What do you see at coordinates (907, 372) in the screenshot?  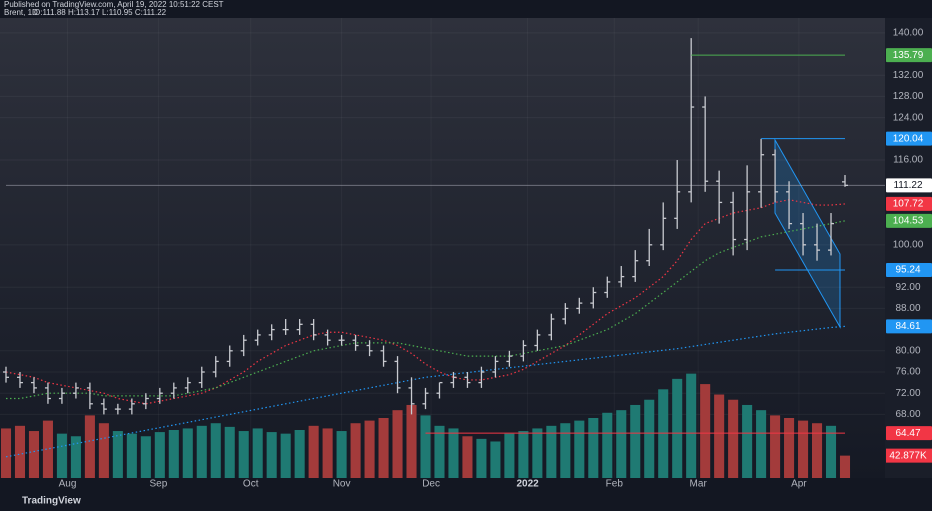 I see `y-tick-label: 76.00` at bounding box center [907, 372].